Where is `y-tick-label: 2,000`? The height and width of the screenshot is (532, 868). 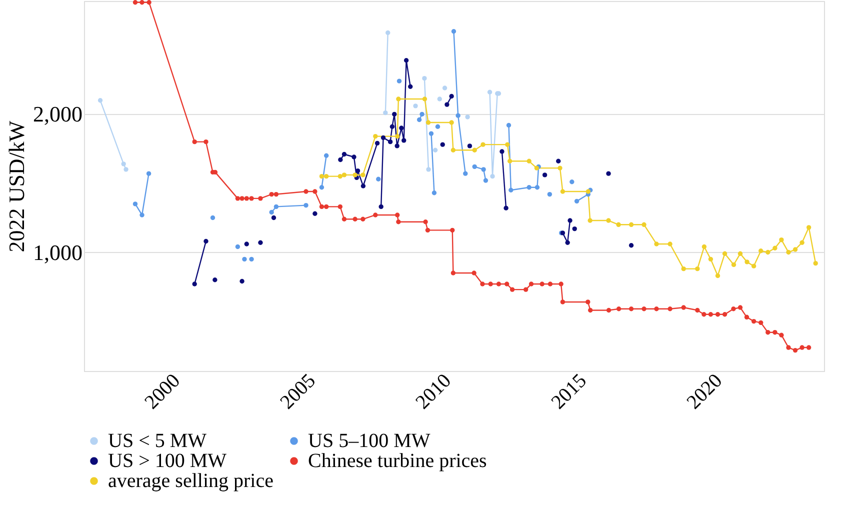 y-tick-label: 2,000 is located at coordinates (57, 114).